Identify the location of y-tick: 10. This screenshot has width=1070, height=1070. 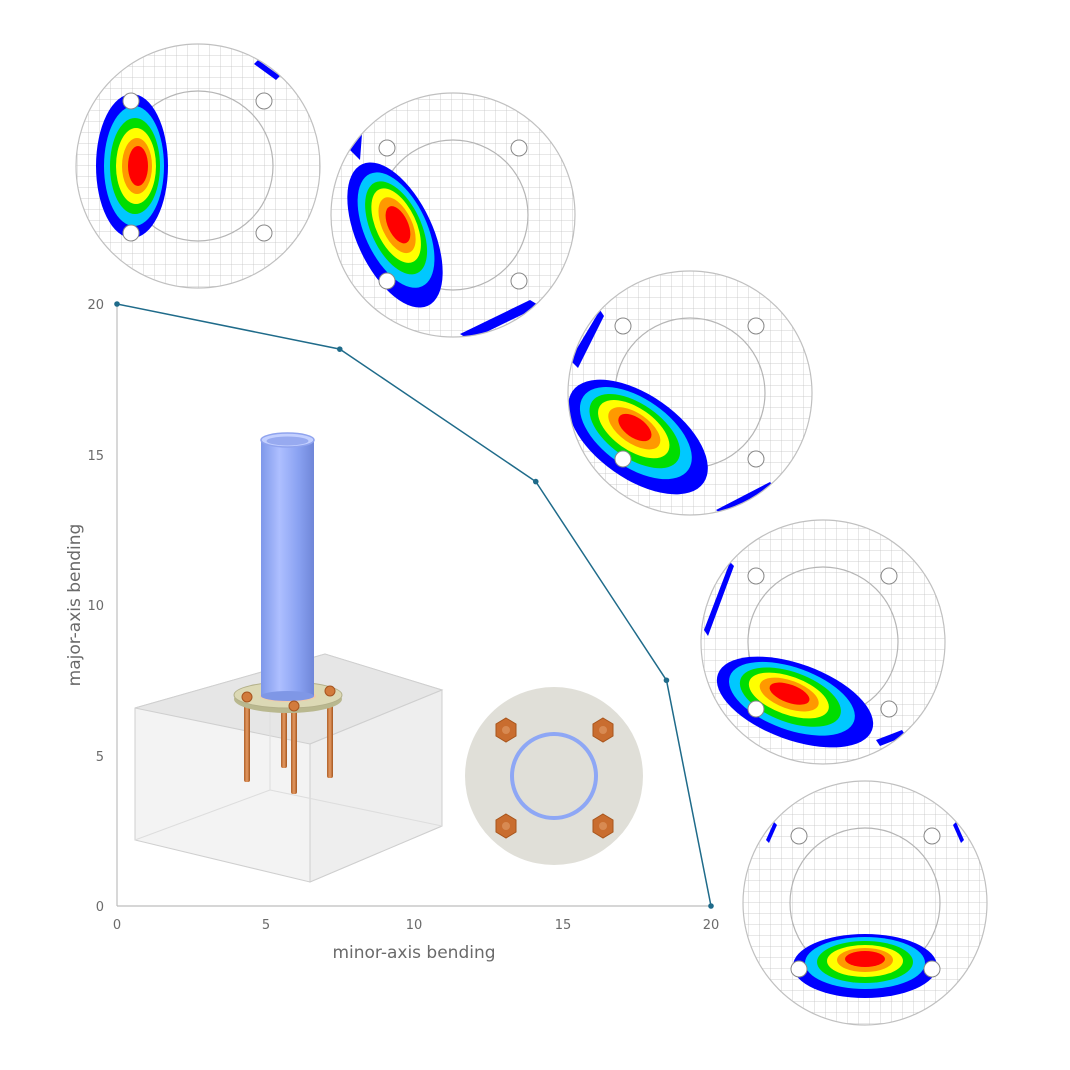
(95, 606).